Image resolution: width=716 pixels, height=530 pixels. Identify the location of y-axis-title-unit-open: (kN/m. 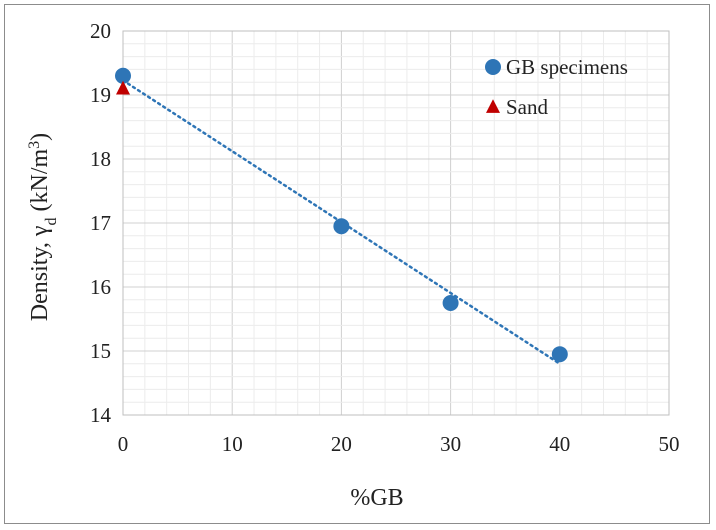
(40, 182).